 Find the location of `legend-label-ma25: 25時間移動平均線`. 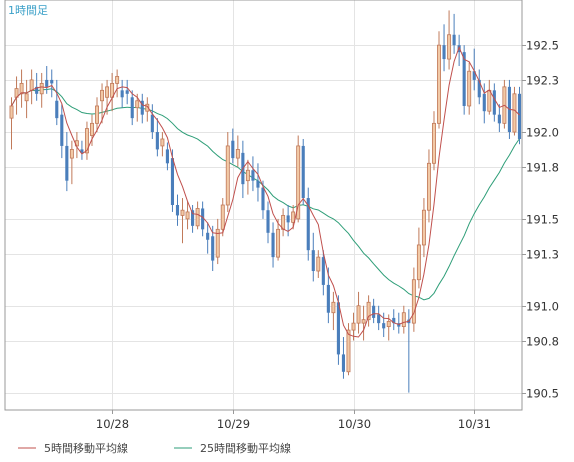

legend-label-ma25: 25時間移動平均線 is located at coordinates (245, 448).